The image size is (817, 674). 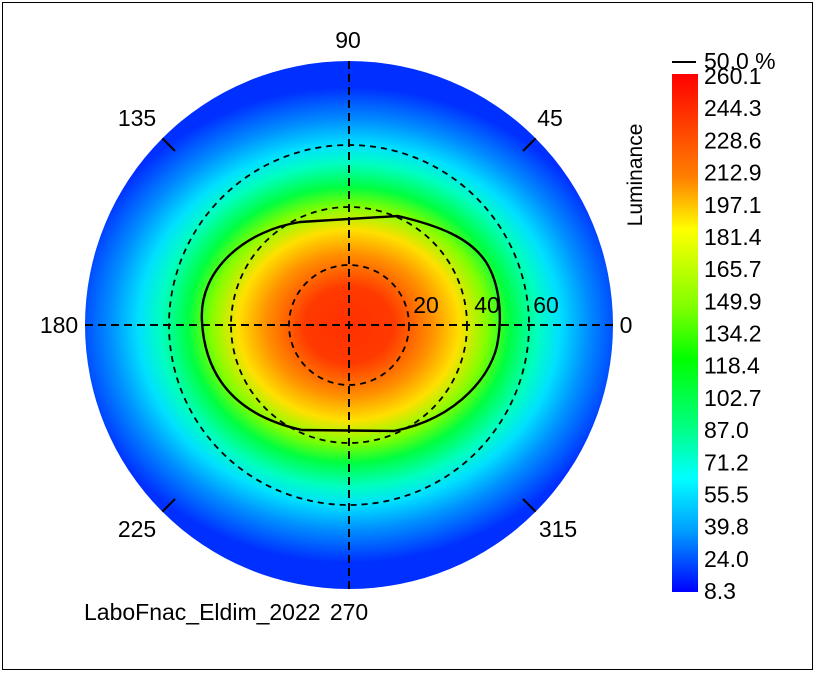 What do you see at coordinates (732, 366) in the screenshot?
I see `colorbar-tick-label: 118.4` at bounding box center [732, 366].